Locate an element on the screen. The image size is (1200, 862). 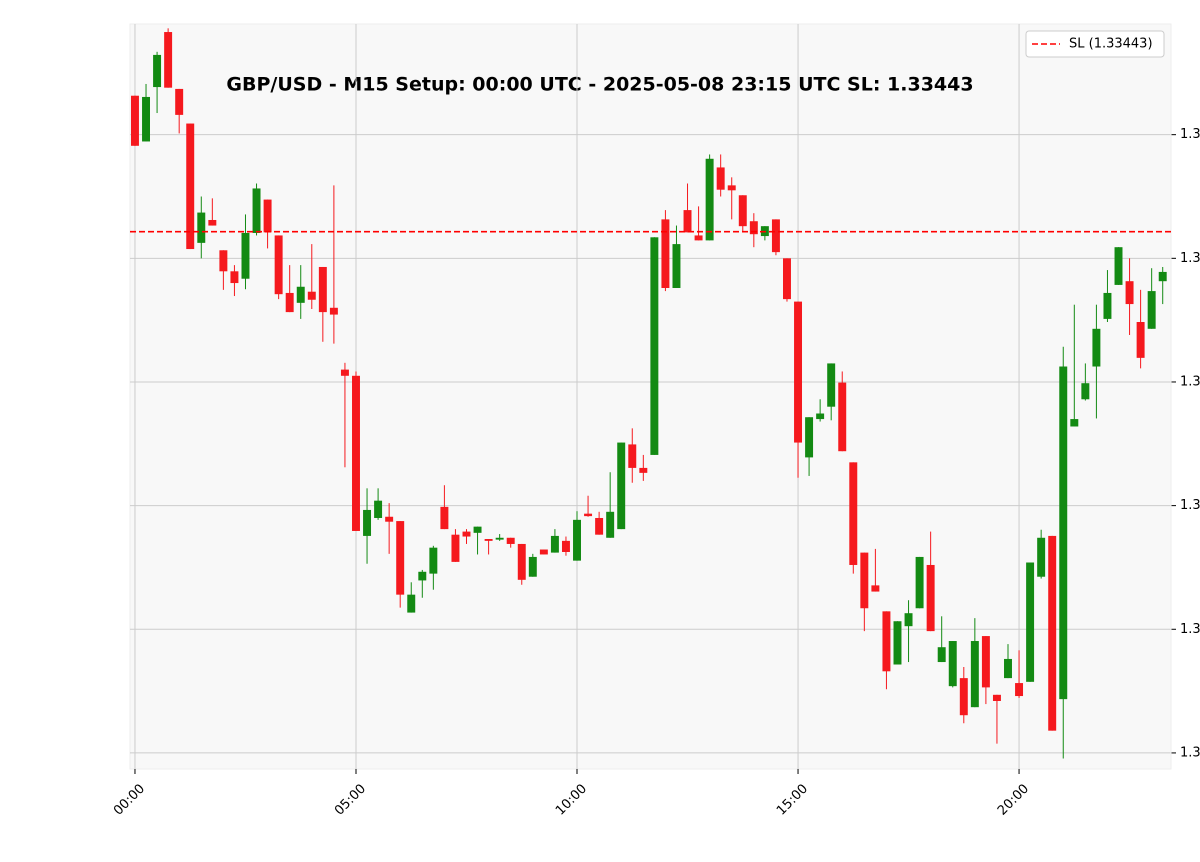
x-tick-label: 20:00 is located at coordinates (1013, 799).